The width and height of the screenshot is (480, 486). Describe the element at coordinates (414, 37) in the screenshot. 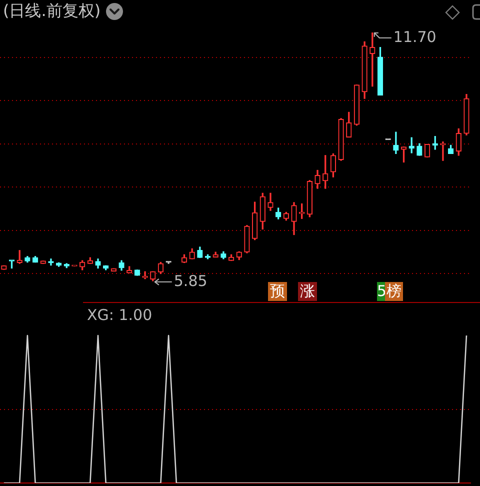

I see `annotation: 11.70` at that location.